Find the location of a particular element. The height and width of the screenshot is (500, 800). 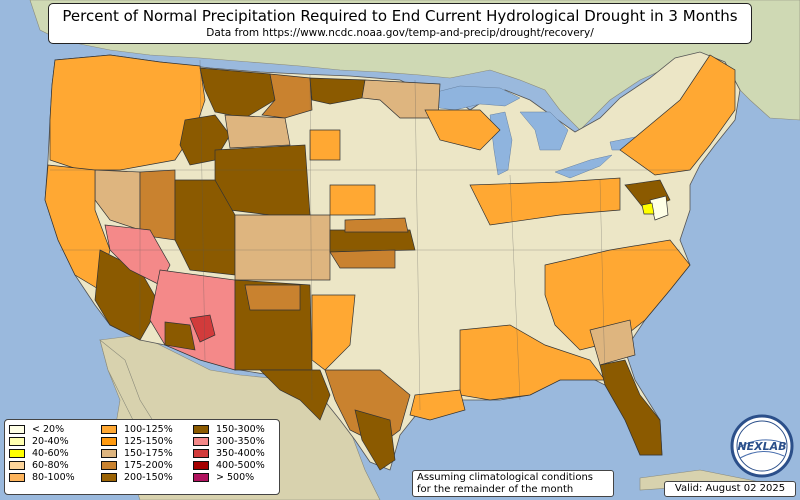

region-wy-tan is located at coordinates (257, 131).